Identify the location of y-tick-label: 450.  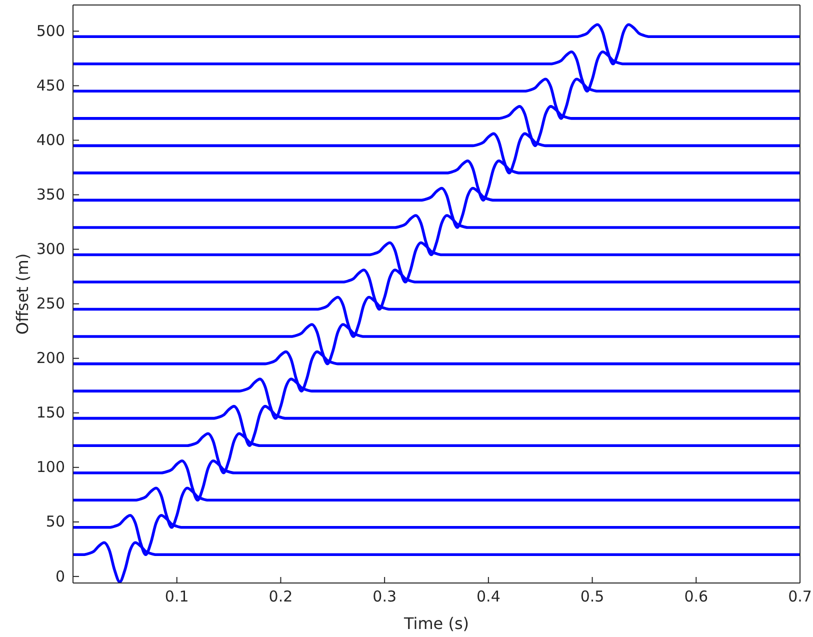
(50, 85).